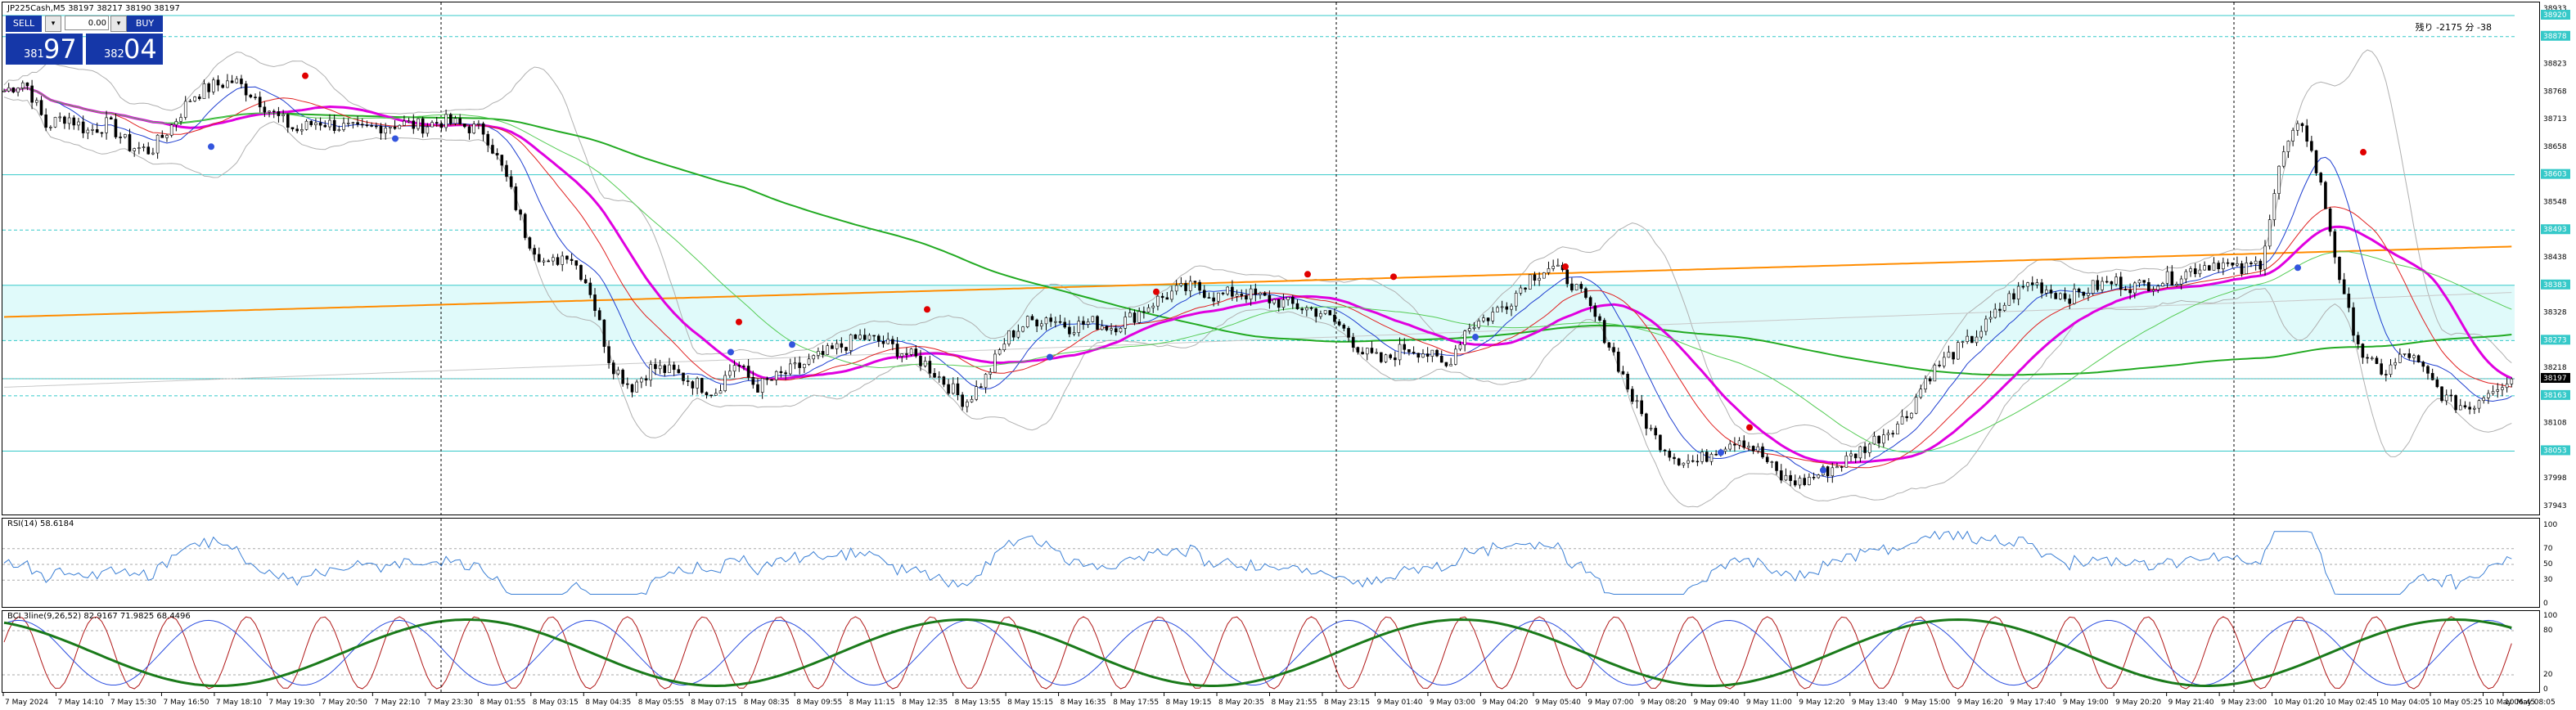 This screenshot has height=710, width=2576. I want to click on price-tag-label: 38920, so click(2555, 15).